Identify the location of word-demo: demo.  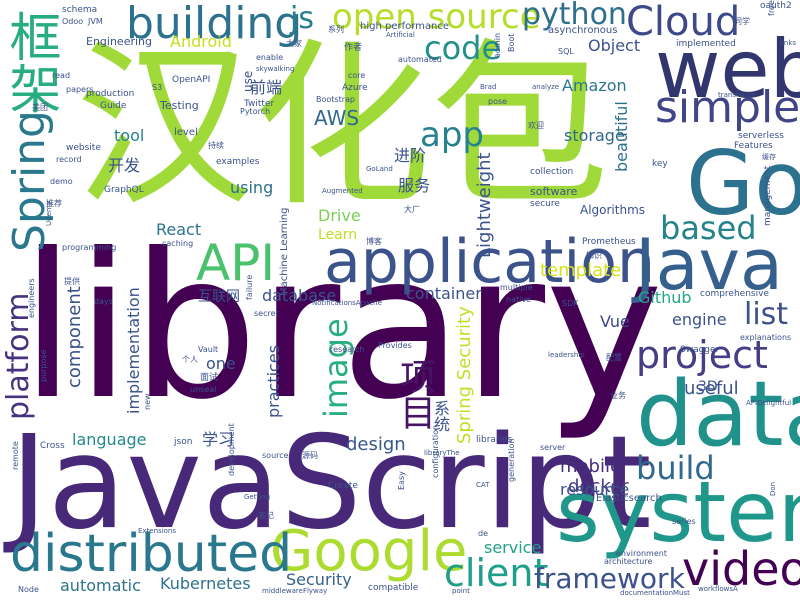
(61, 181).